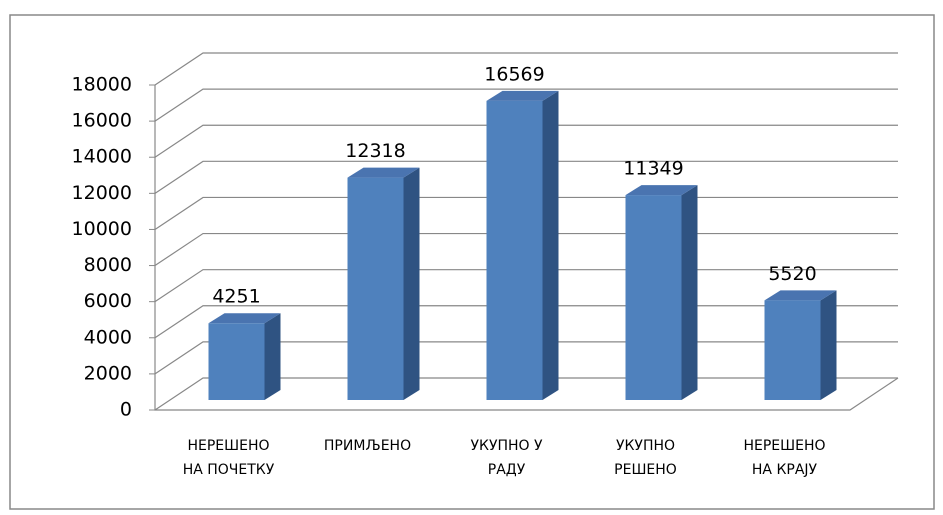  I want to click on data-label: 12318, so click(375, 151).